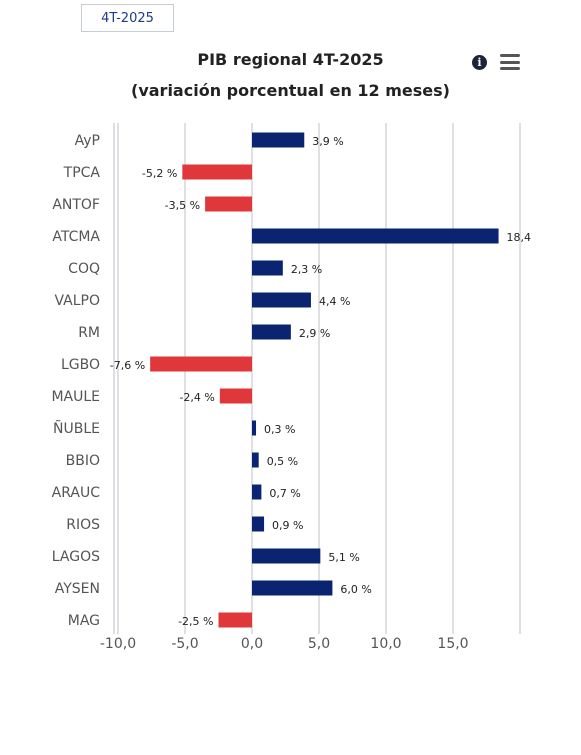 The image size is (581, 755). Describe the element at coordinates (76, 428) in the screenshot. I see `category-label: ÑUBLE` at that location.